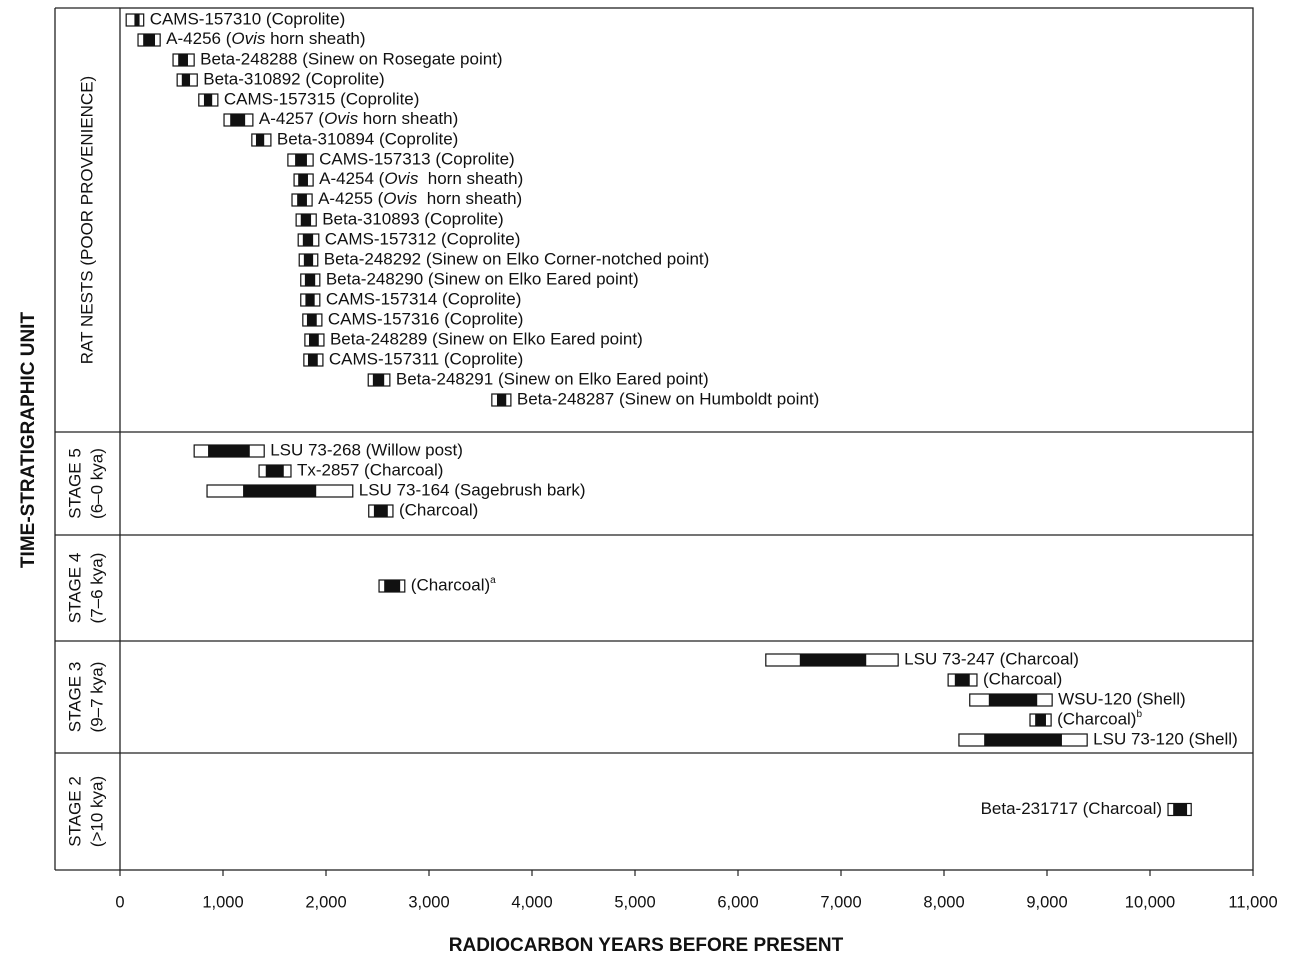 Image resolution: width=1292 pixels, height=965 pixels. I want to click on x-tick-label: 0, so click(119, 902).